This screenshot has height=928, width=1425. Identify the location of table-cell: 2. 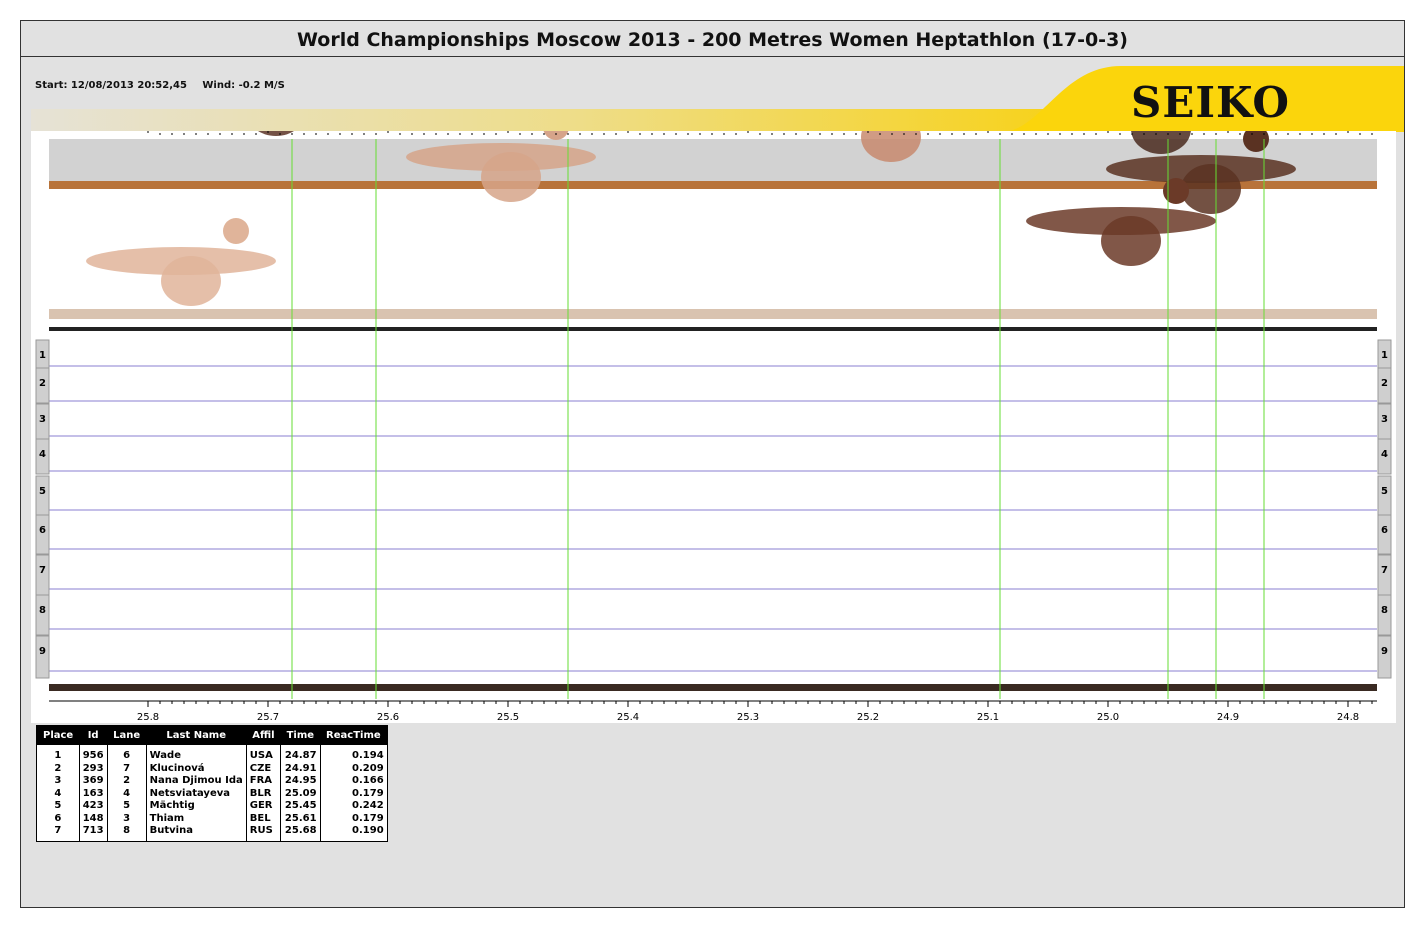
(126, 781).